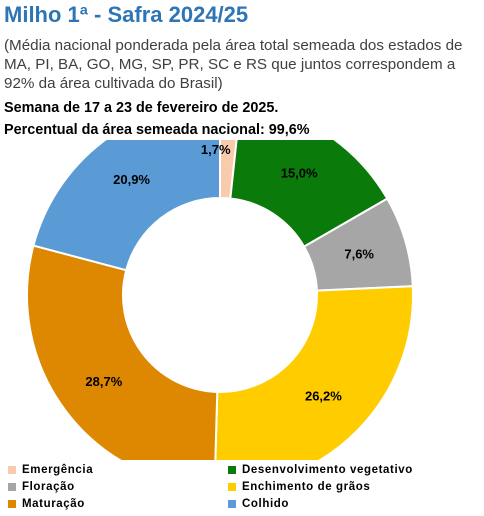  I want to click on legend-item-2: Floração, so click(41, 487).